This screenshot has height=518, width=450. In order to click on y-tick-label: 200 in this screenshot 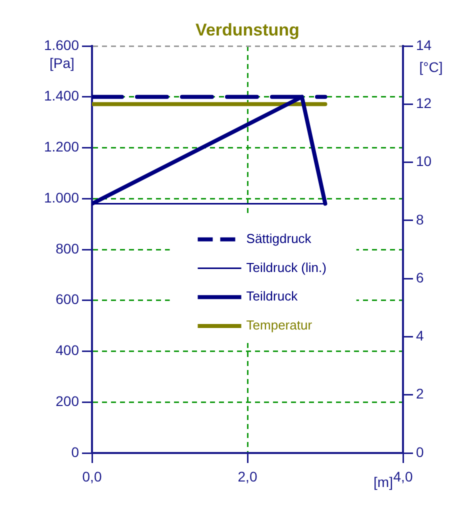, I will do `click(68, 400)`.